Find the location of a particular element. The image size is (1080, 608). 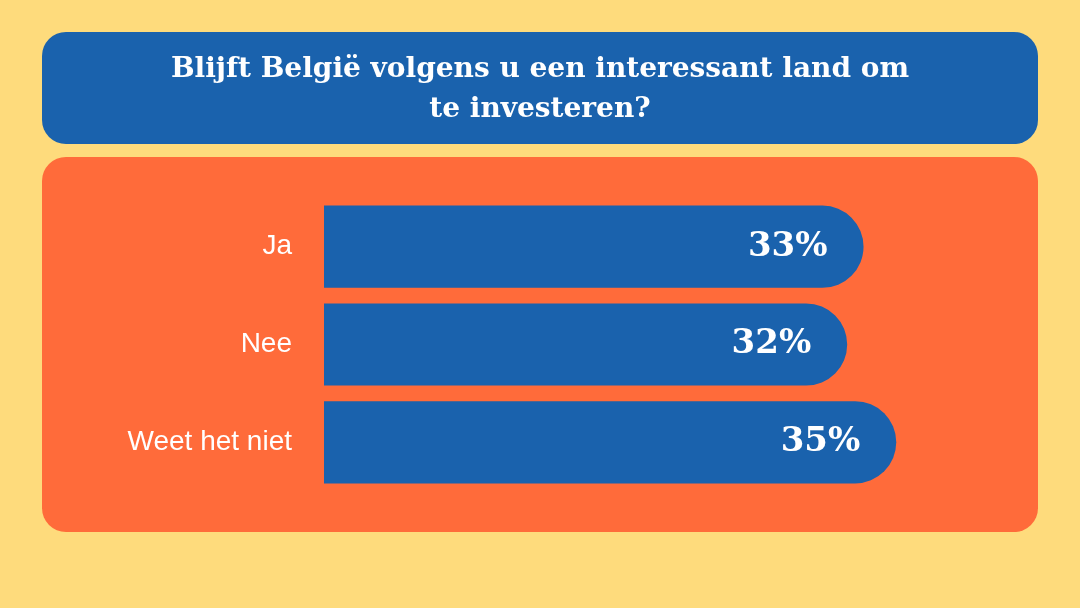

data-label: 35% is located at coordinates (820, 439).